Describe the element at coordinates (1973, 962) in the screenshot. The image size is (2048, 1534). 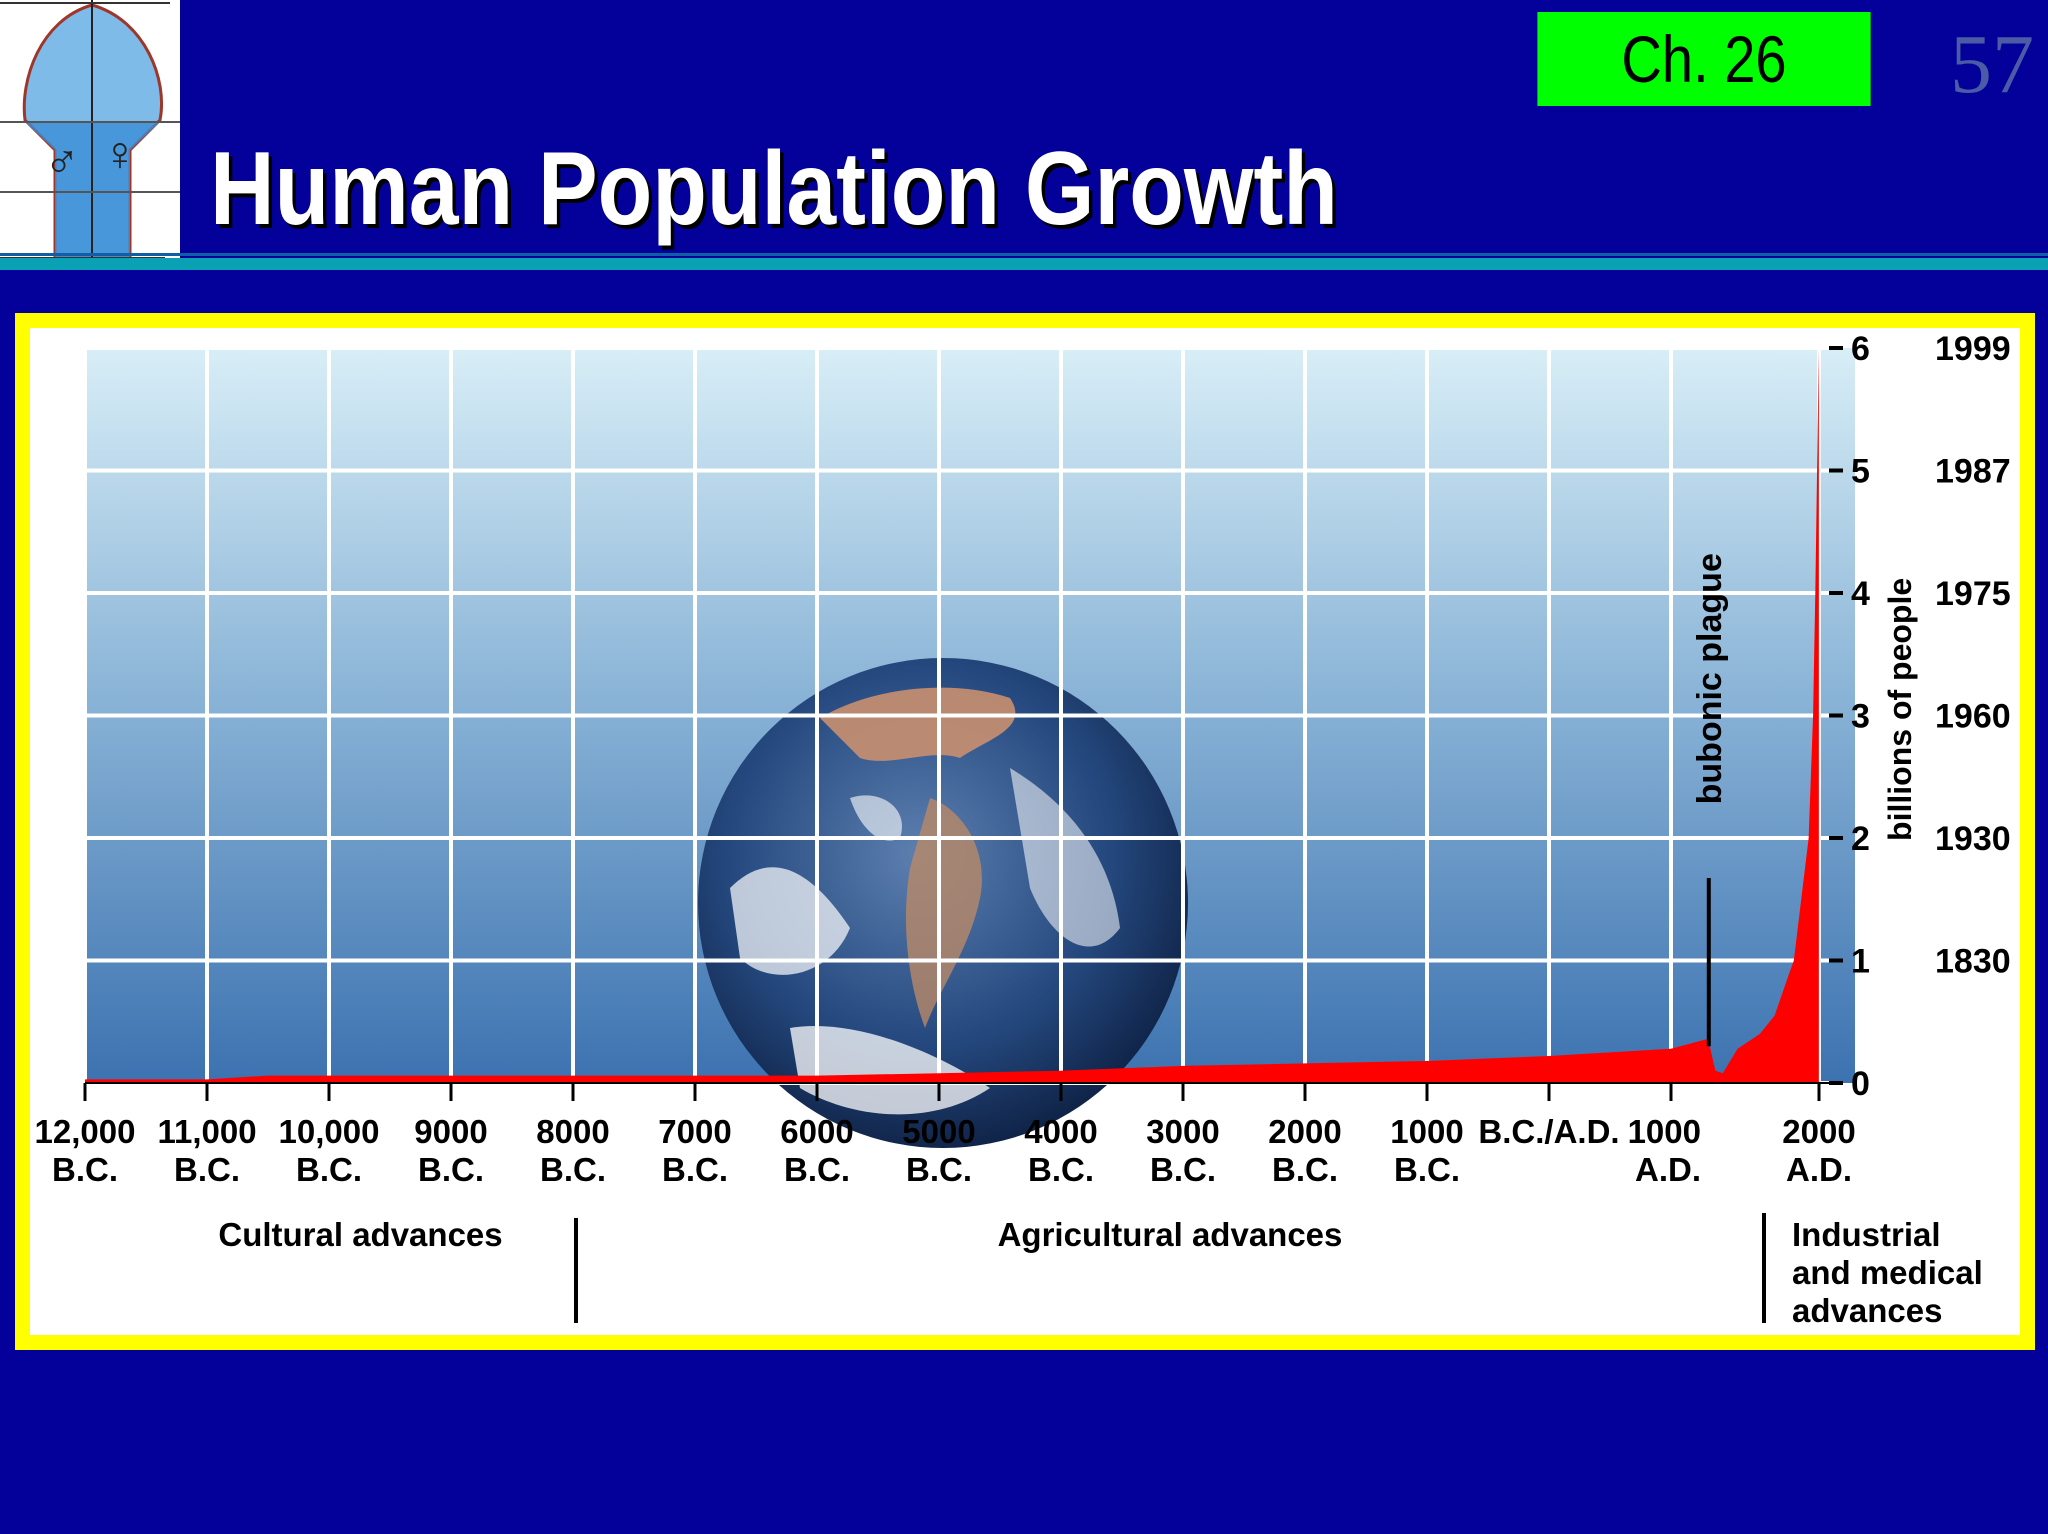
I see `y-year-label-1: 1830` at that location.